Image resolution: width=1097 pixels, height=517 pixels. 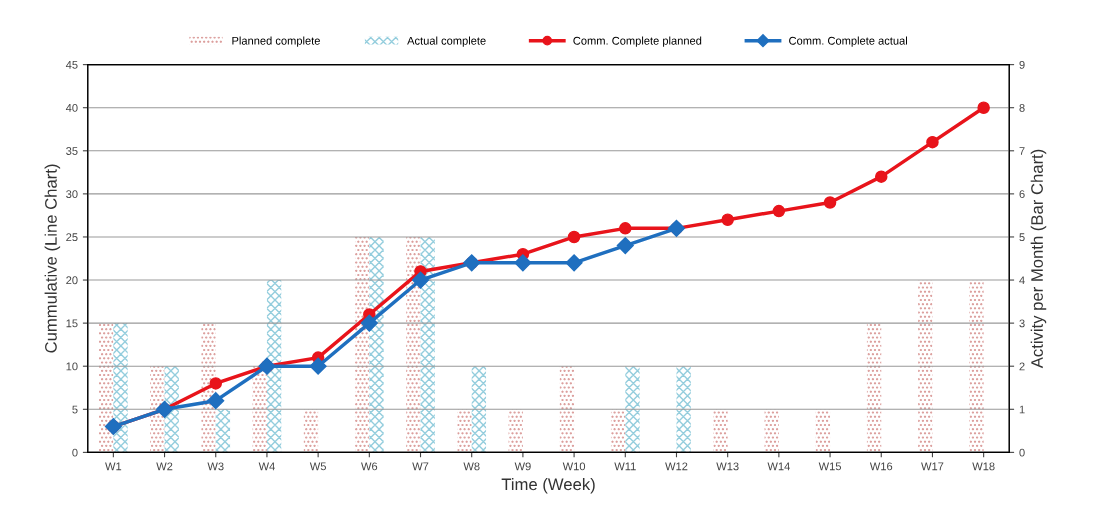 What do you see at coordinates (932, 466) in the screenshot?
I see `x-tick-label: W17` at bounding box center [932, 466].